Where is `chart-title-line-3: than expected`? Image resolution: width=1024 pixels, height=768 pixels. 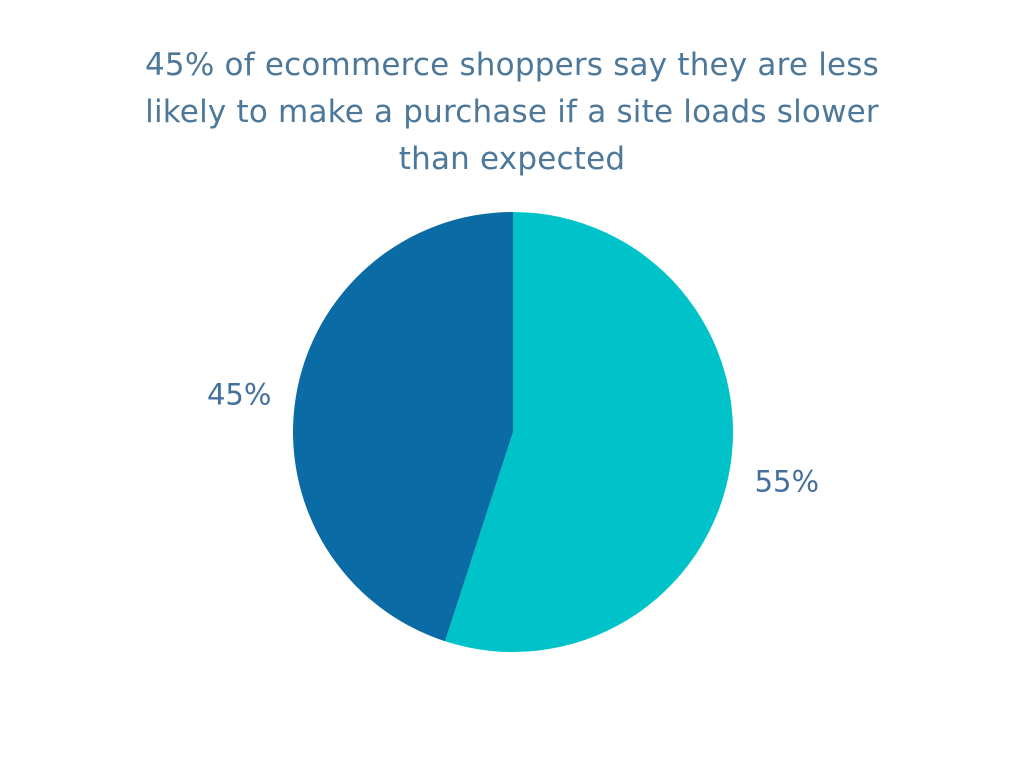 chart-title-line-3: than expected is located at coordinates (512, 159).